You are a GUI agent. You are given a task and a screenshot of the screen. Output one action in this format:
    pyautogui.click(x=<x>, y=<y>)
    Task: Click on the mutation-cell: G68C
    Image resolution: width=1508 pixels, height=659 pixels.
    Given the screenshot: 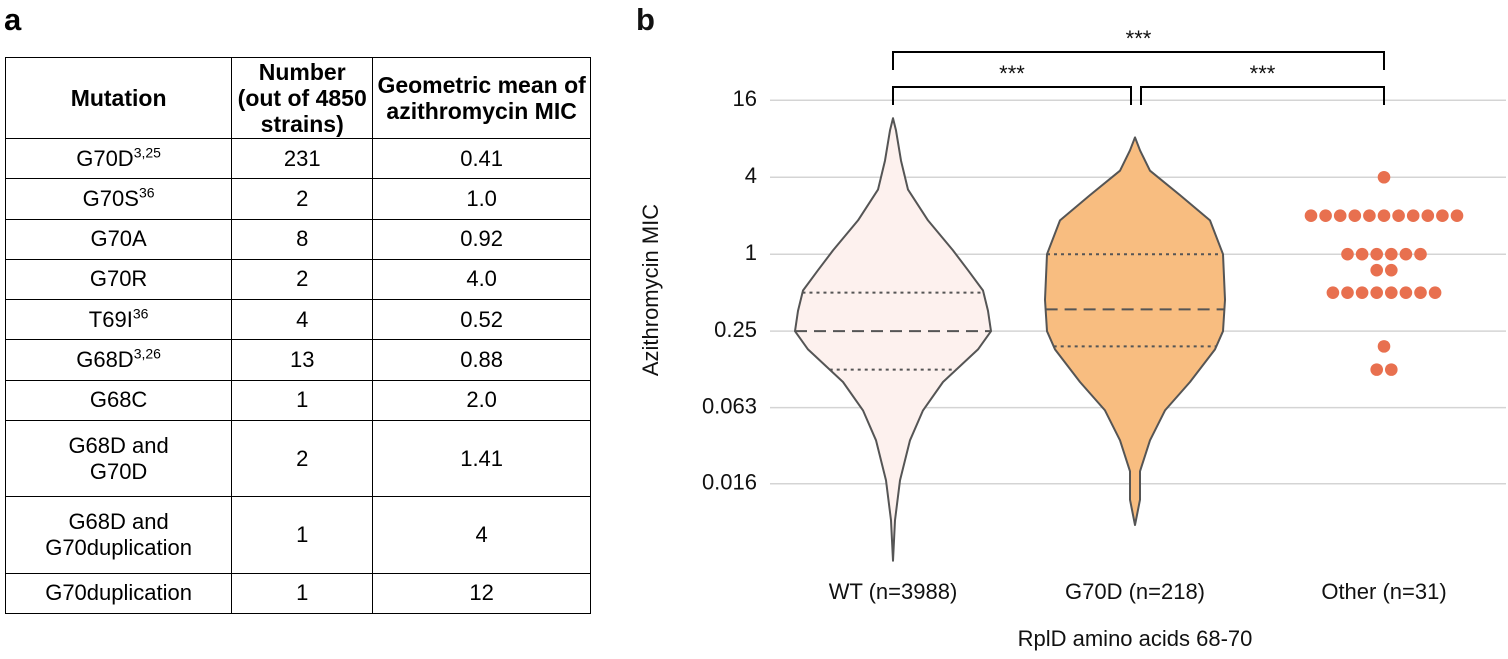 What is the action you would take?
    pyautogui.click(x=118, y=400)
    